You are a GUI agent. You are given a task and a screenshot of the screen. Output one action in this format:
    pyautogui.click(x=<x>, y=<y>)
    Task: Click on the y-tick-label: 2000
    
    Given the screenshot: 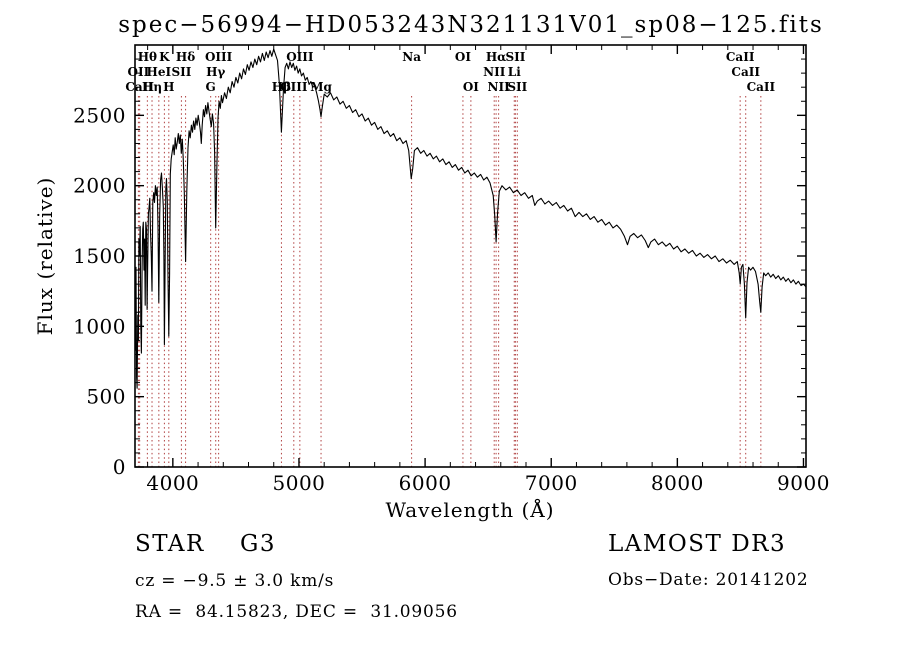 What is the action you would take?
    pyautogui.click(x=99, y=186)
    